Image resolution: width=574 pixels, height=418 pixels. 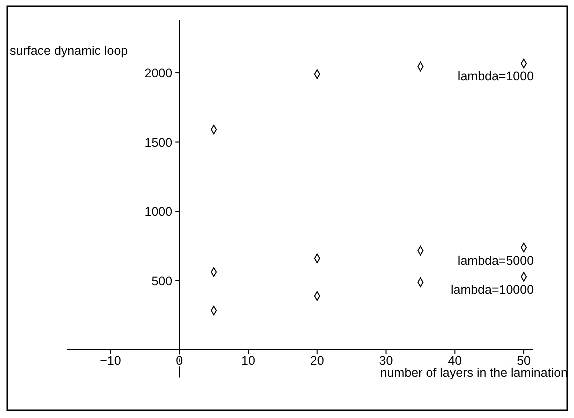 I want to click on x-tick-label: −10, so click(x=111, y=361).